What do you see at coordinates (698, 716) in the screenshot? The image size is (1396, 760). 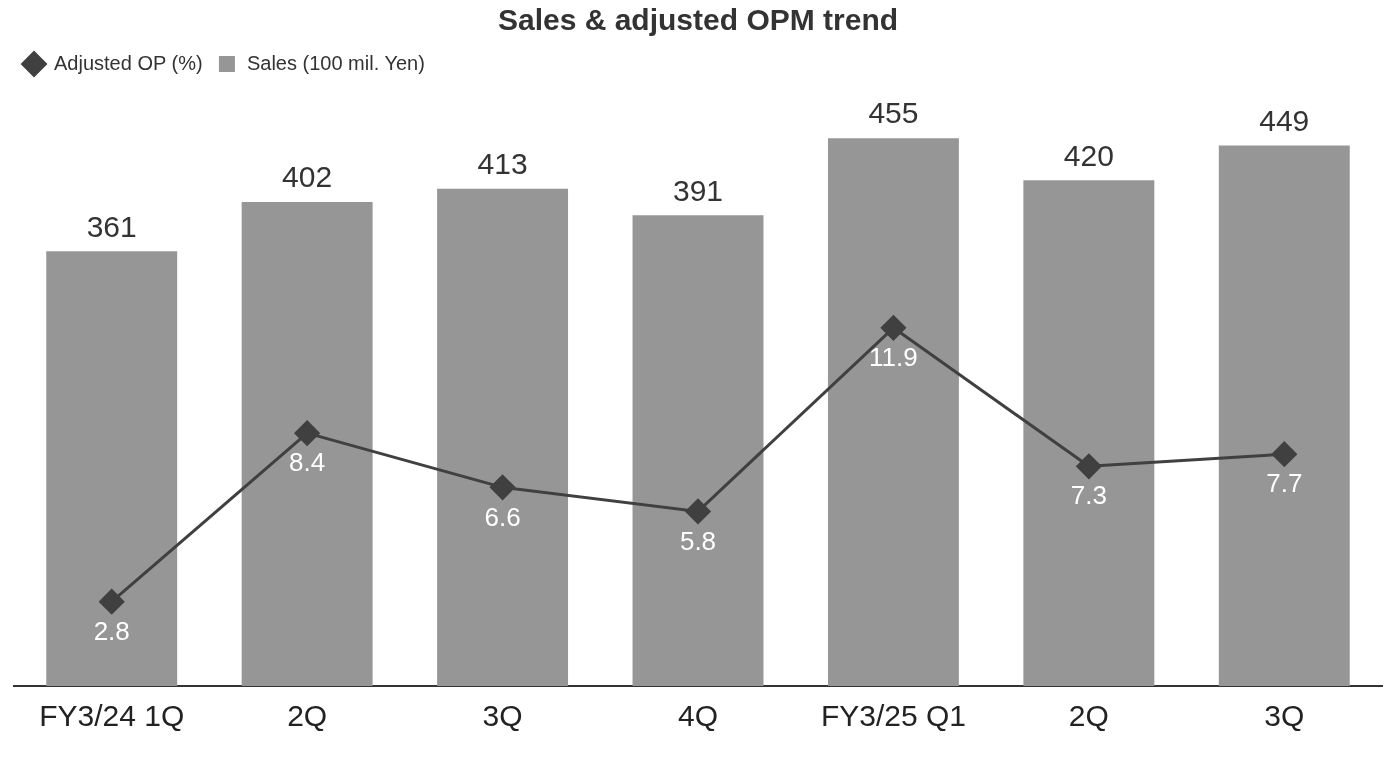 I see `x-tick-label: 4Q` at bounding box center [698, 716].